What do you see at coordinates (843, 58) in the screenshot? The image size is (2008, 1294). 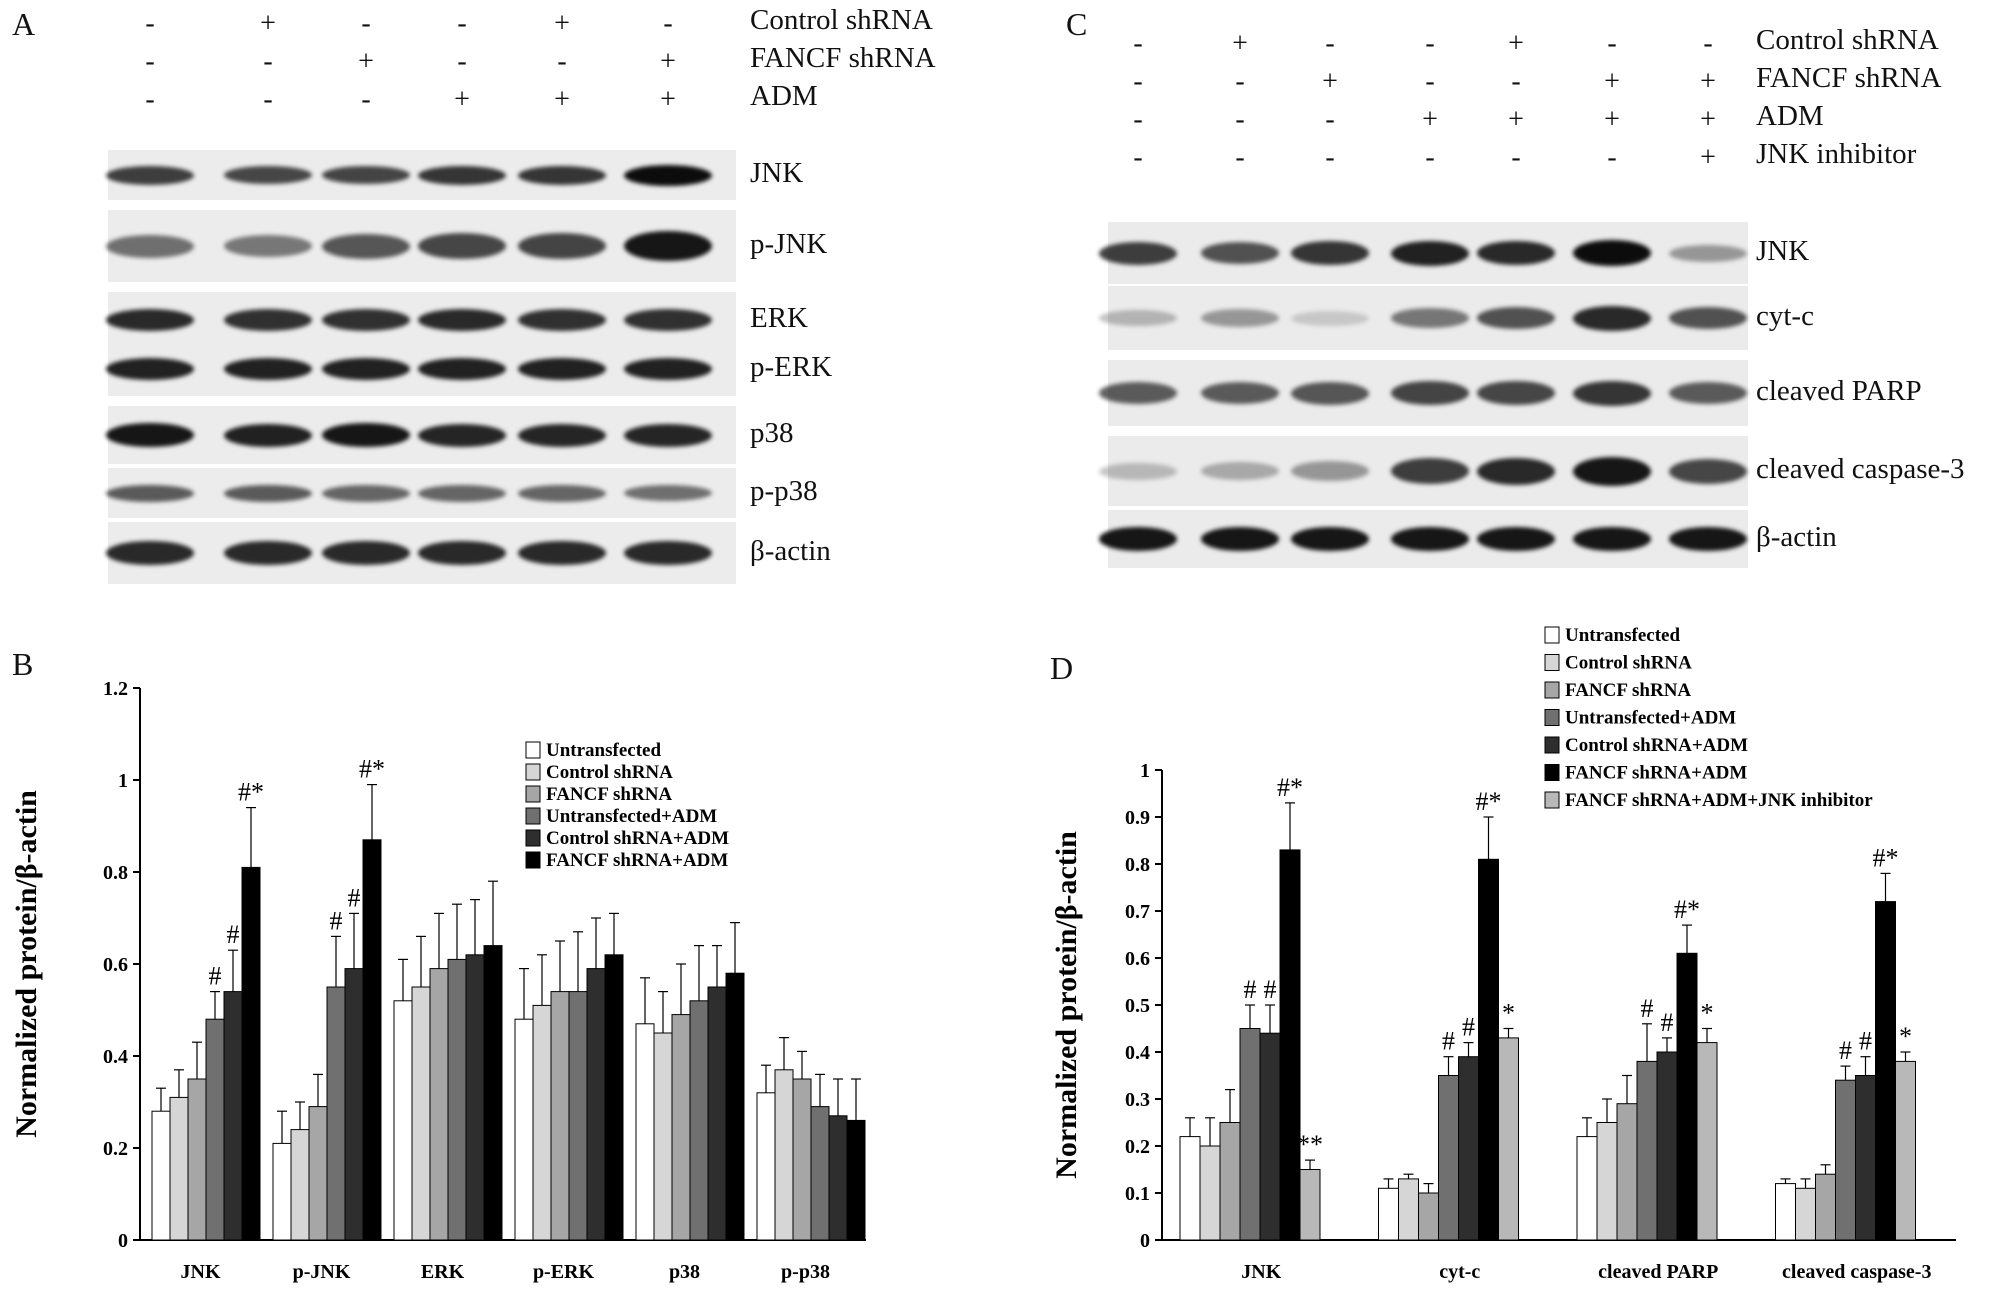 I see `condition-label: FANCF shRNA` at bounding box center [843, 58].